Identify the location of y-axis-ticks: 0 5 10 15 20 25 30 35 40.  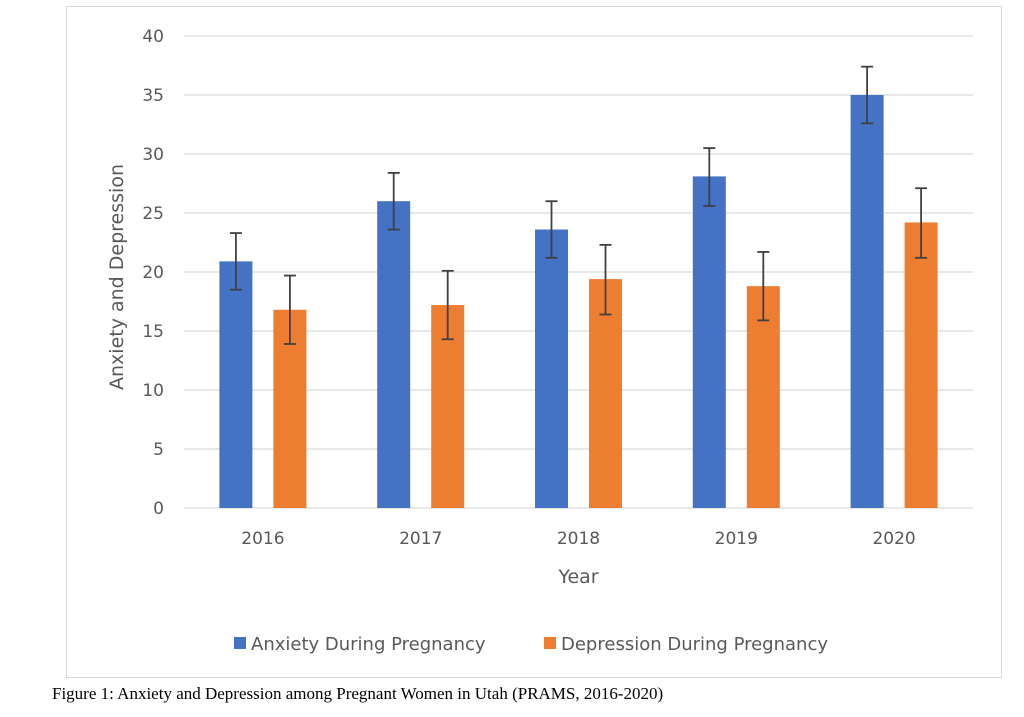
(153, 273).